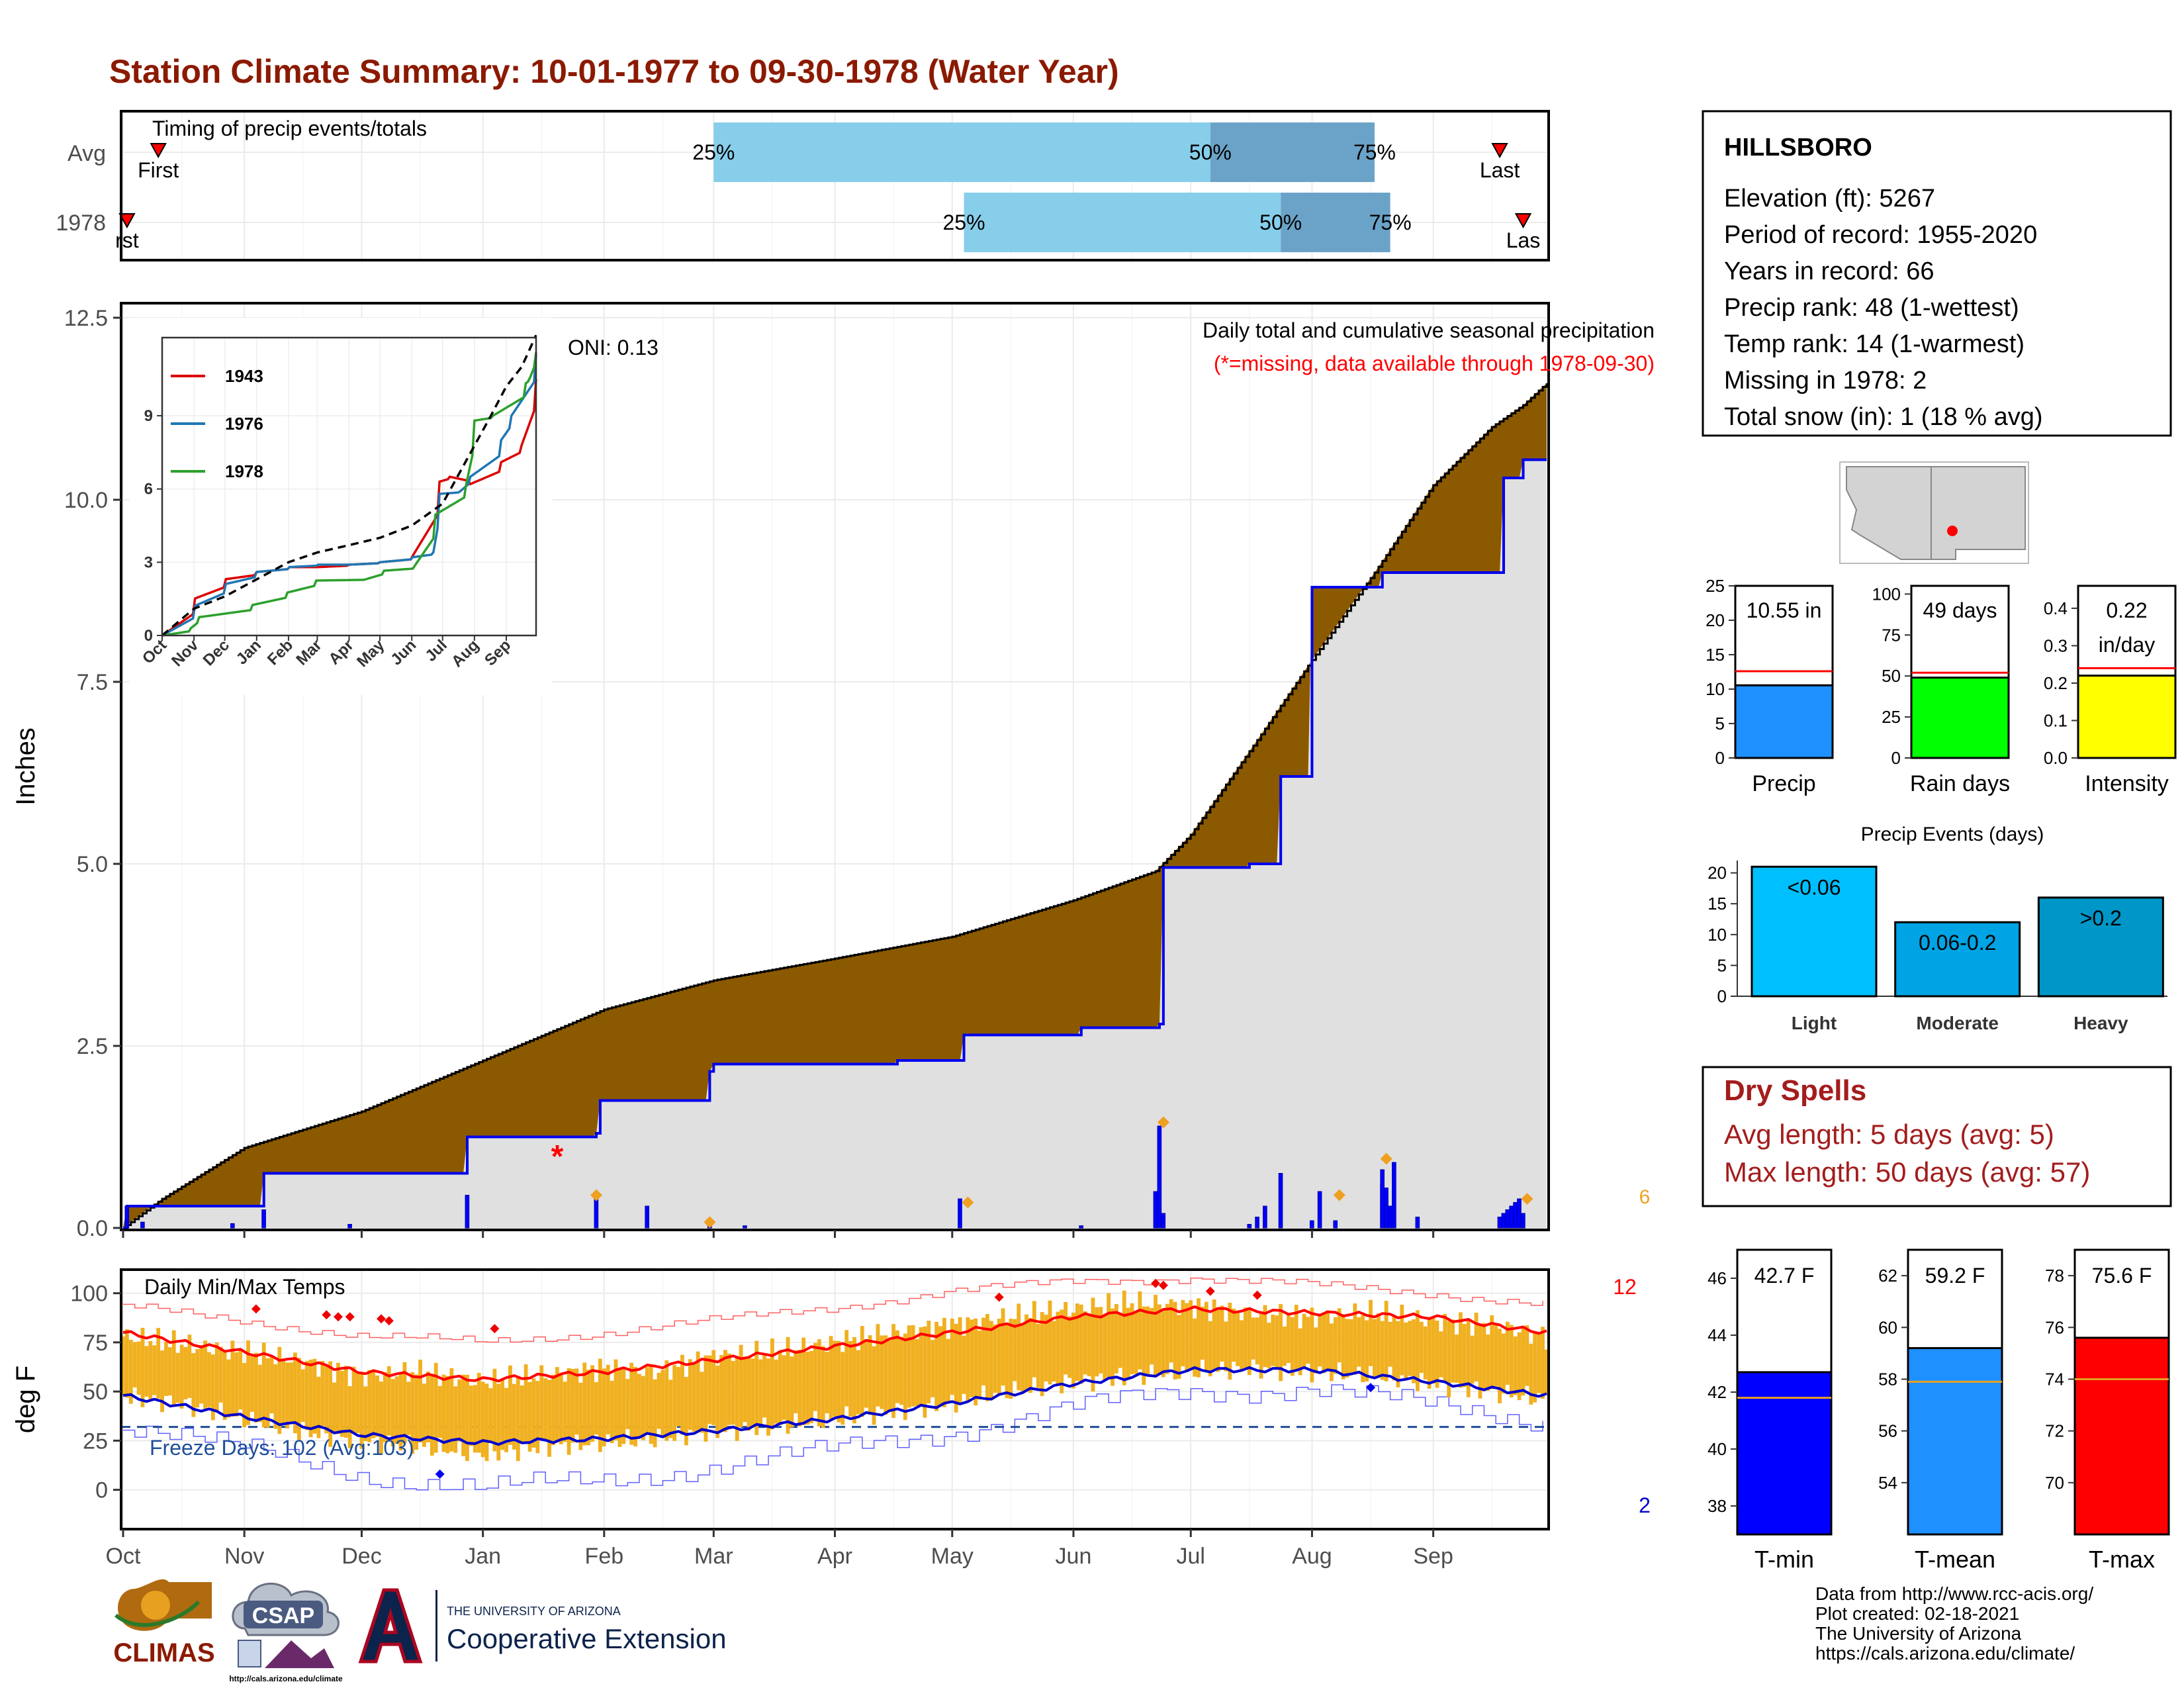 The image size is (2184, 1688). What do you see at coordinates (95, 1392) in the screenshot?
I see `temp-ytick-label-2: 50` at bounding box center [95, 1392].